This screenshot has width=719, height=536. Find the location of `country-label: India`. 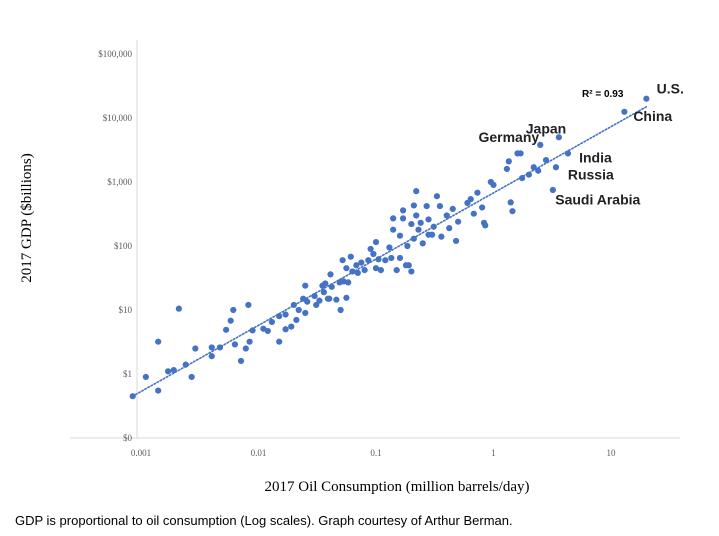

country-label: India is located at coordinates (595, 157).